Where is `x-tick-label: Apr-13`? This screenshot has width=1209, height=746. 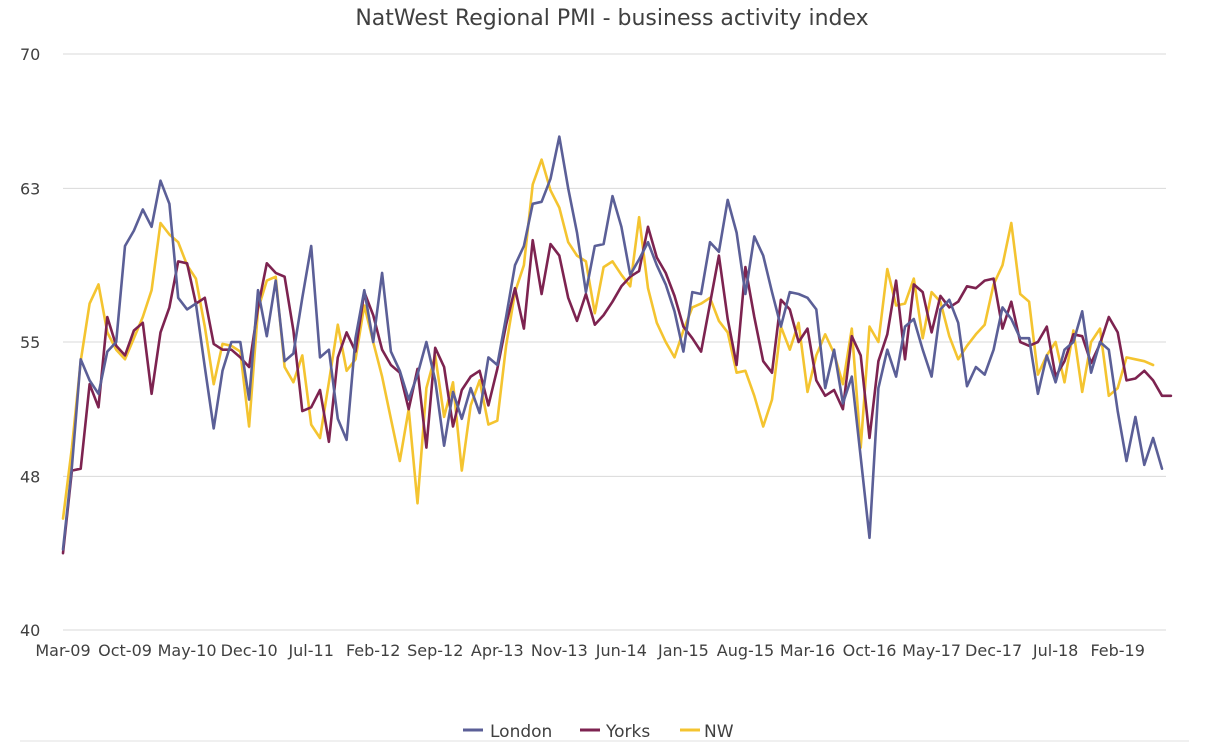
x-tick-label: Apr-13 is located at coordinates (497, 650).